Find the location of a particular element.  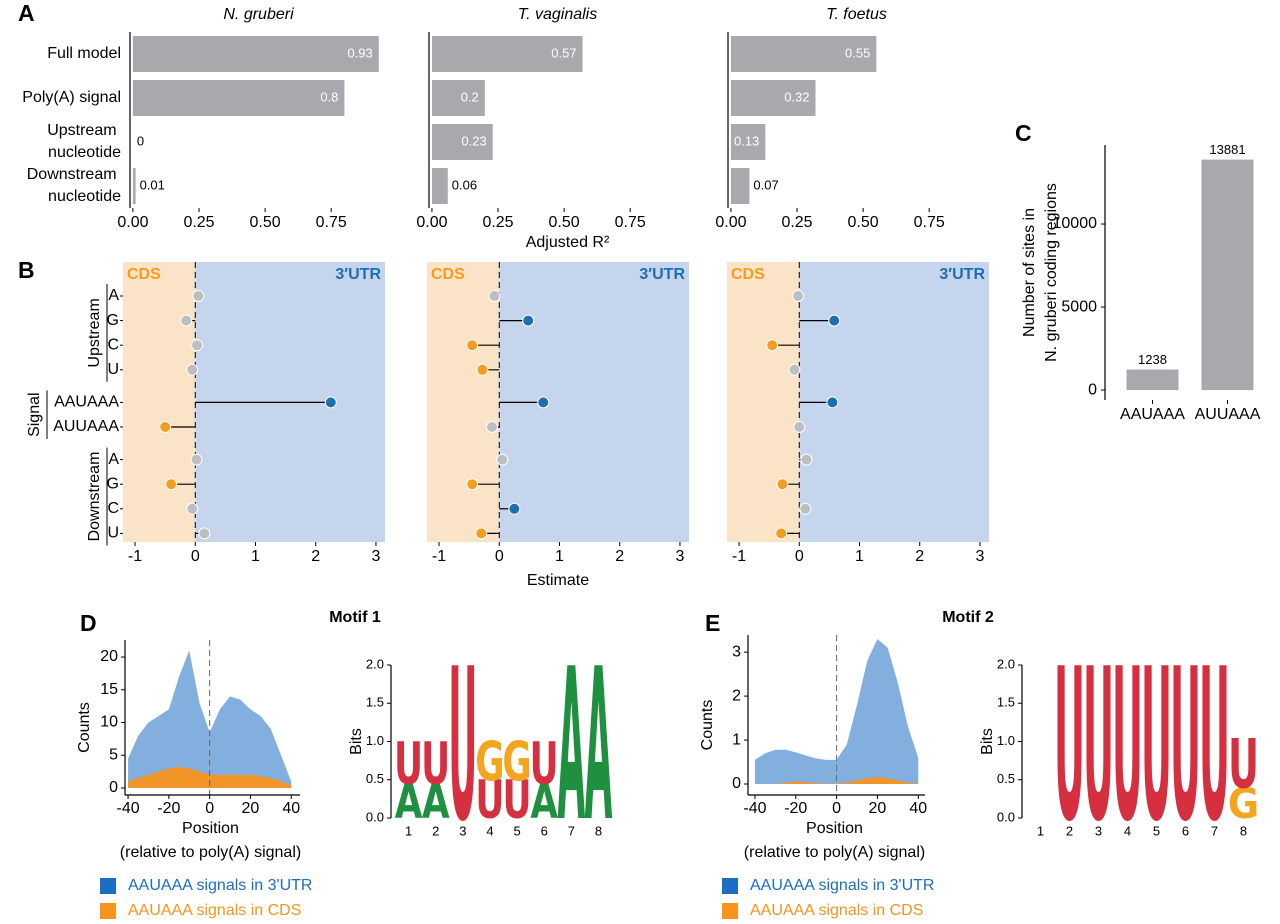

y-tick-label: G is located at coordinates (113, 483).